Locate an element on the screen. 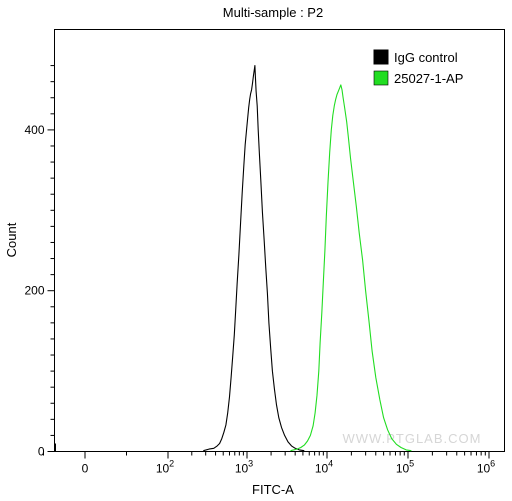 Image resolution: width=512 pixels, height=501 pixels. x-axis: 0 10² 10³ 10⁴ 10⁵ 10⁶ is located at coordinates (269, 463).